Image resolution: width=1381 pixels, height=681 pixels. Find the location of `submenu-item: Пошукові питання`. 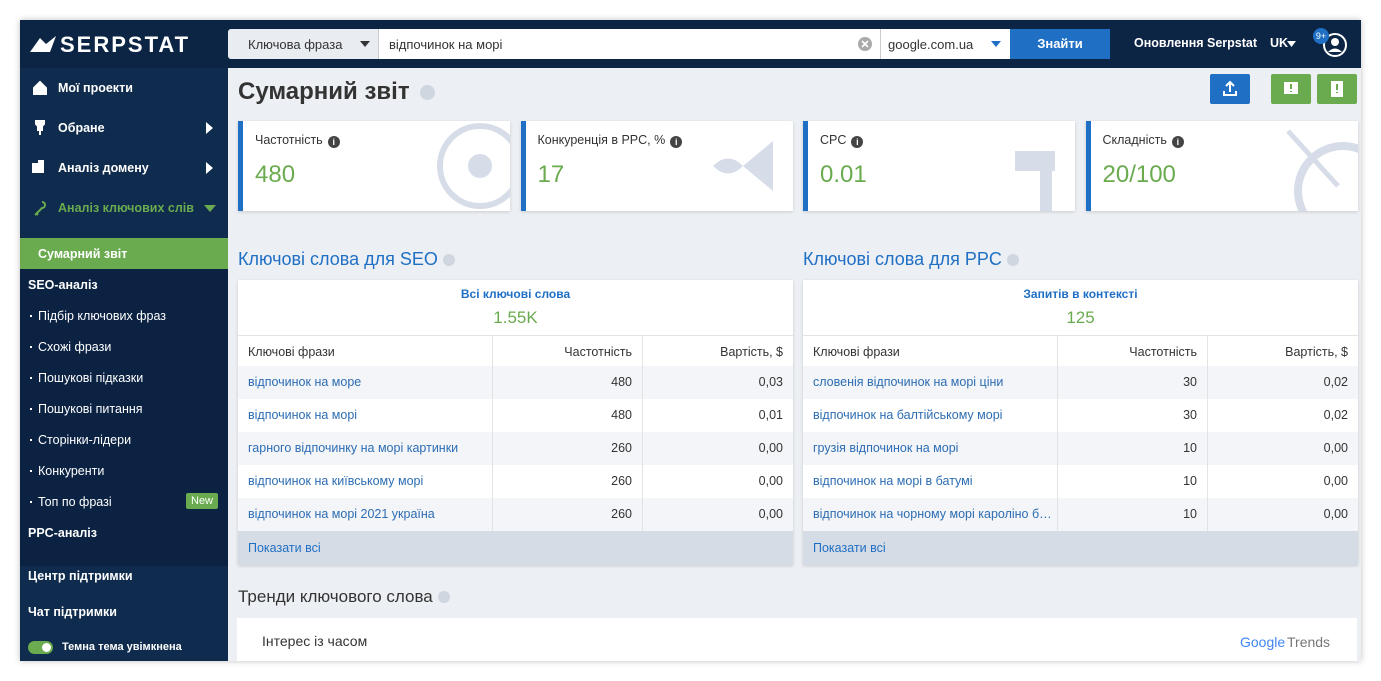

submenu-item: Пошукові питання is located at coordinates (90, 409).